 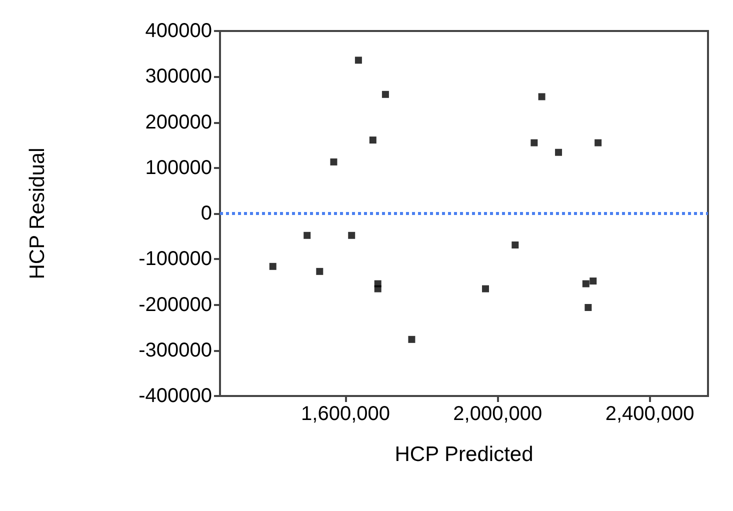 I want to click on x-tick-label: 2,400,000, so click(x=649, y=414).